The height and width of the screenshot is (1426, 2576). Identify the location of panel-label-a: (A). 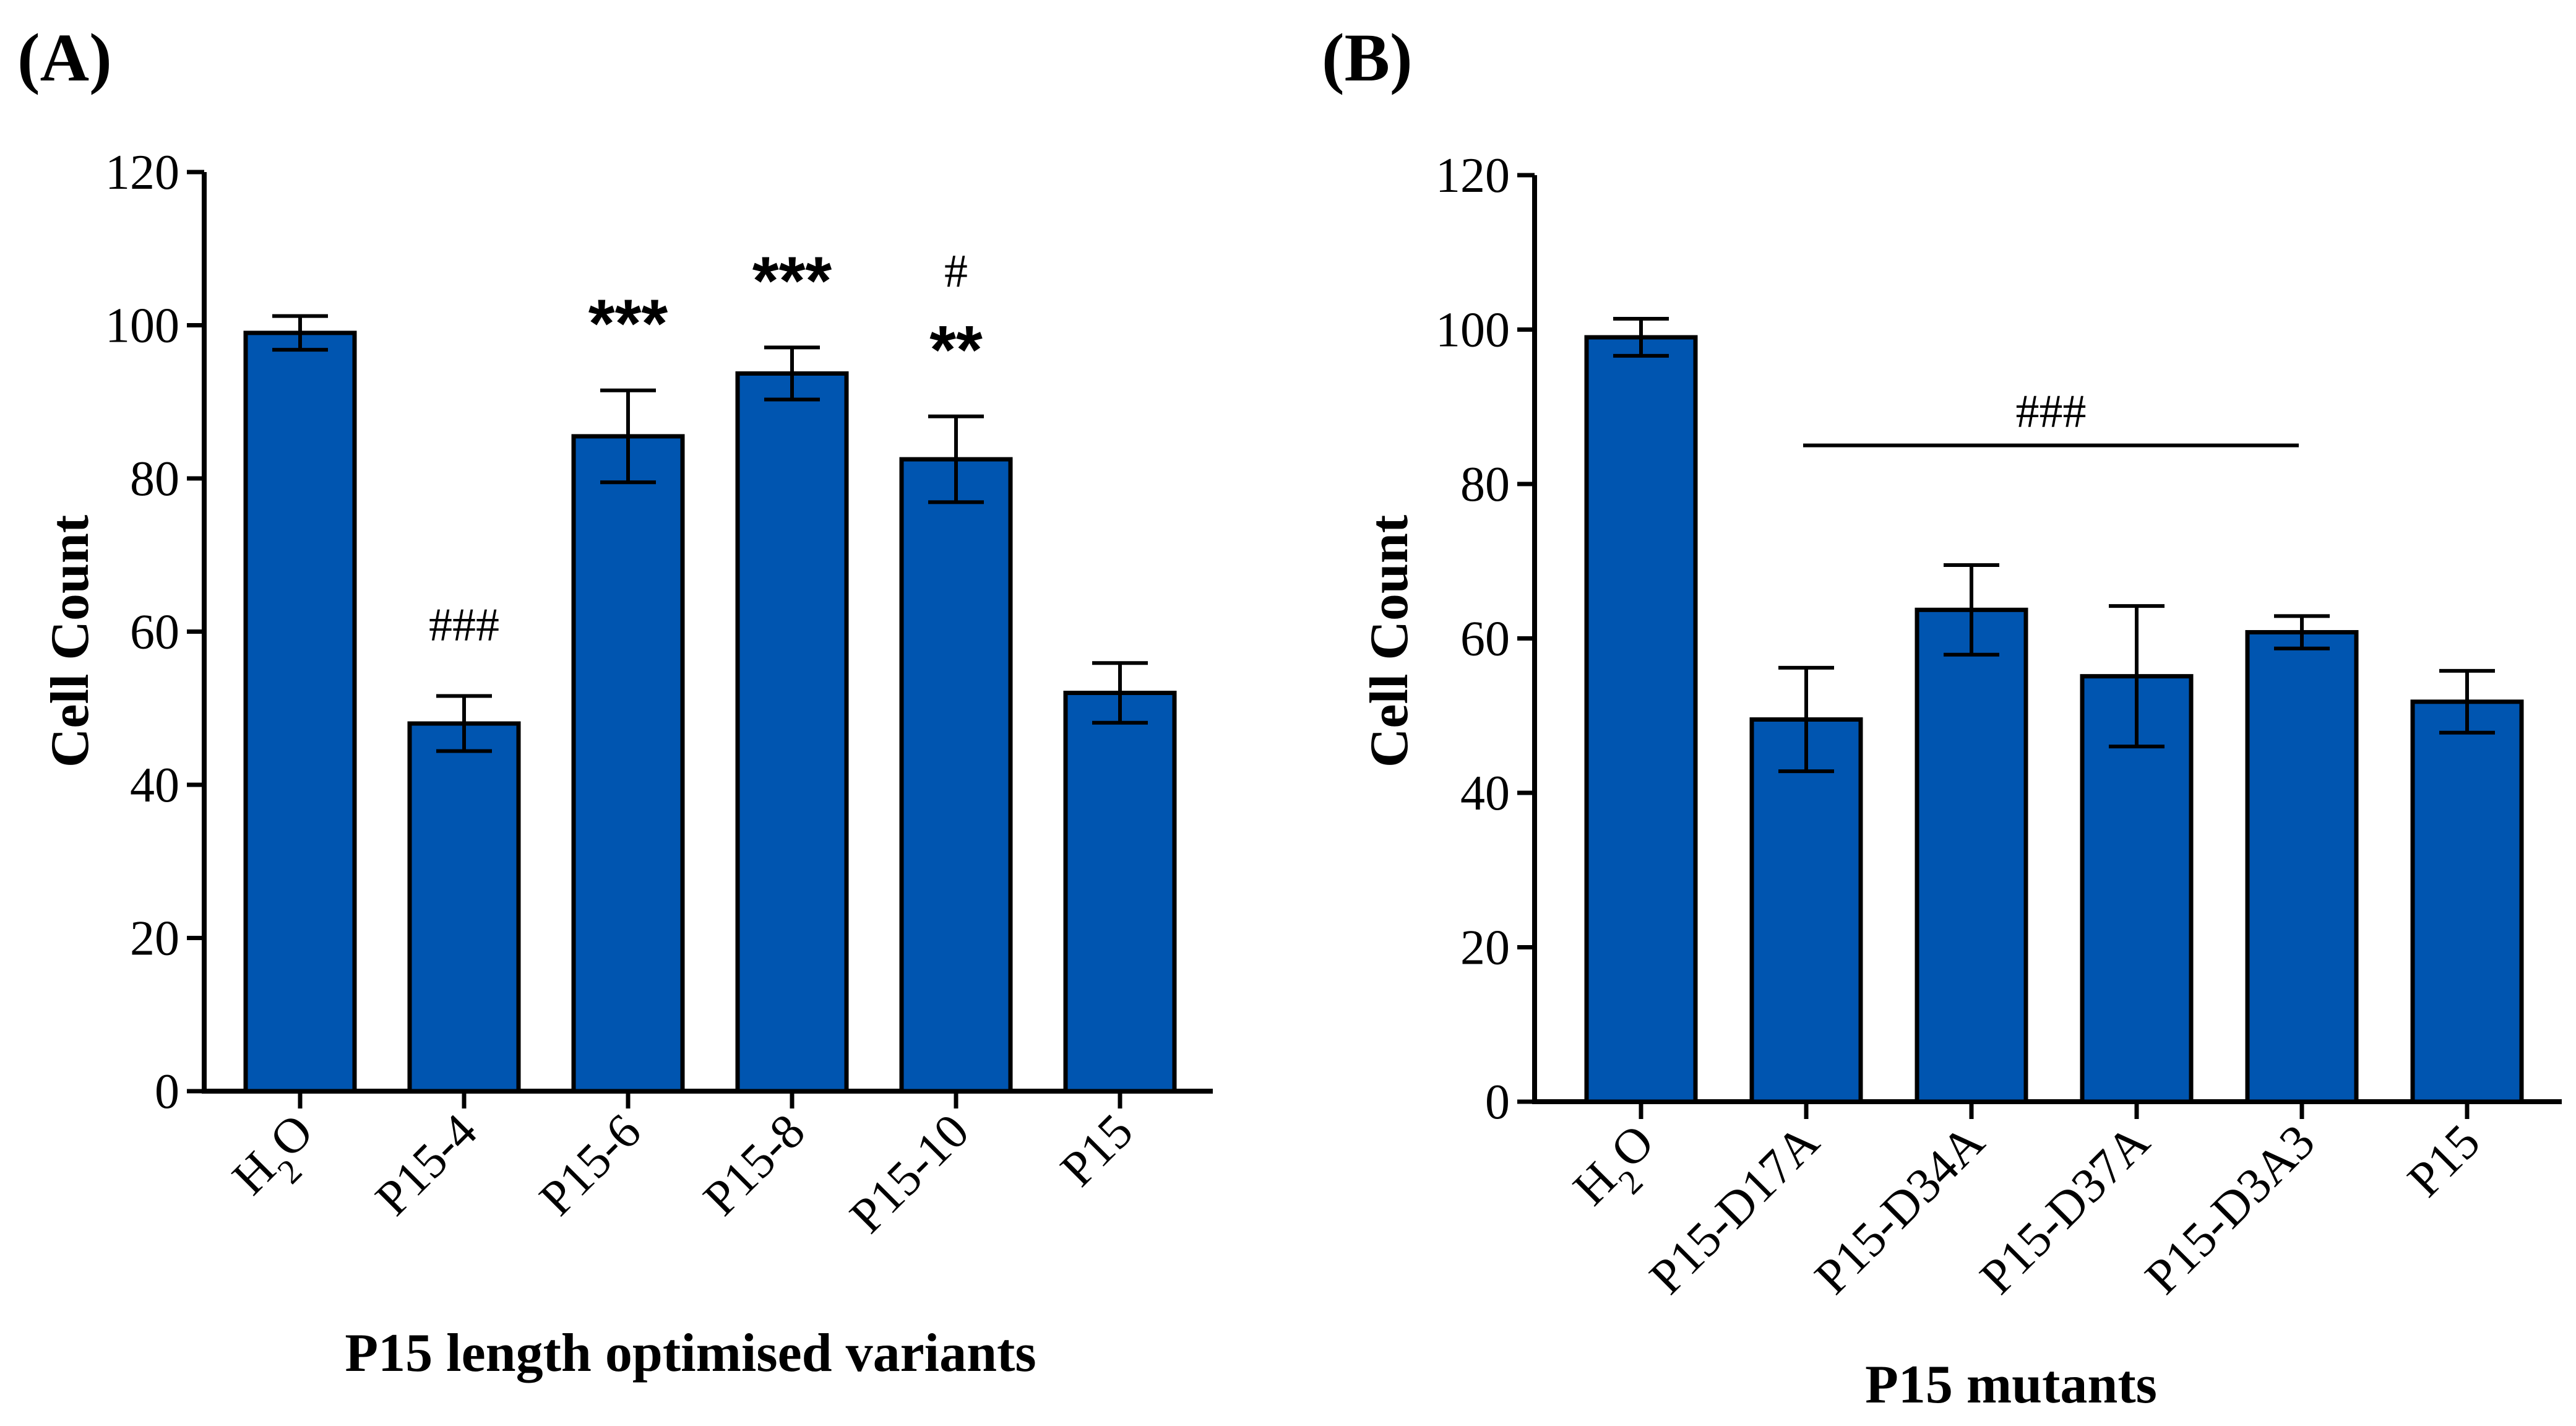
(64, 58).